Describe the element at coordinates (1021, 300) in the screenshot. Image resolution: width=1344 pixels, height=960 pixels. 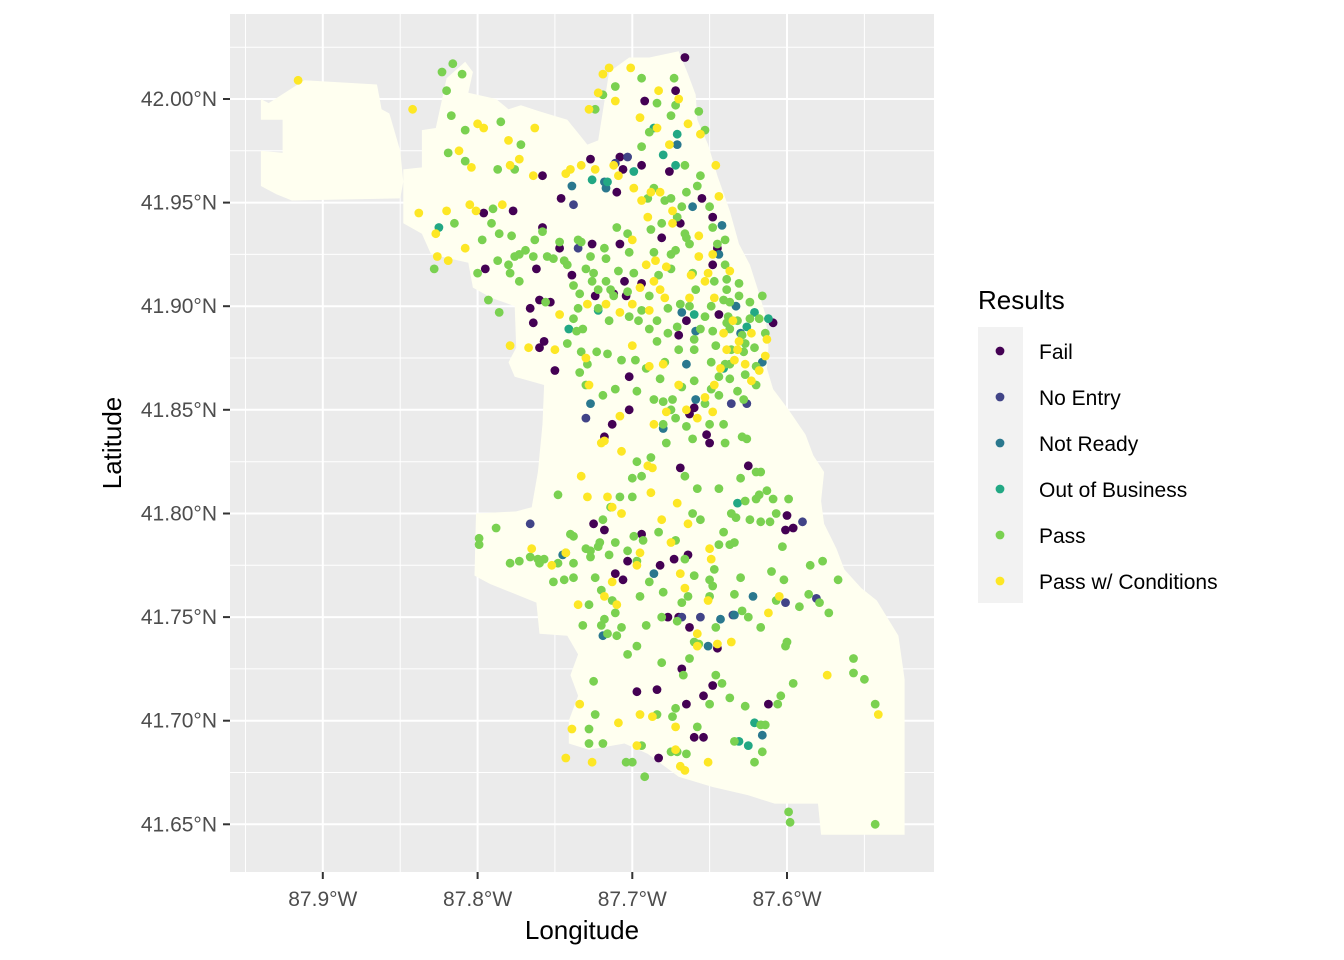
I see `legend-title: Results` at that location.